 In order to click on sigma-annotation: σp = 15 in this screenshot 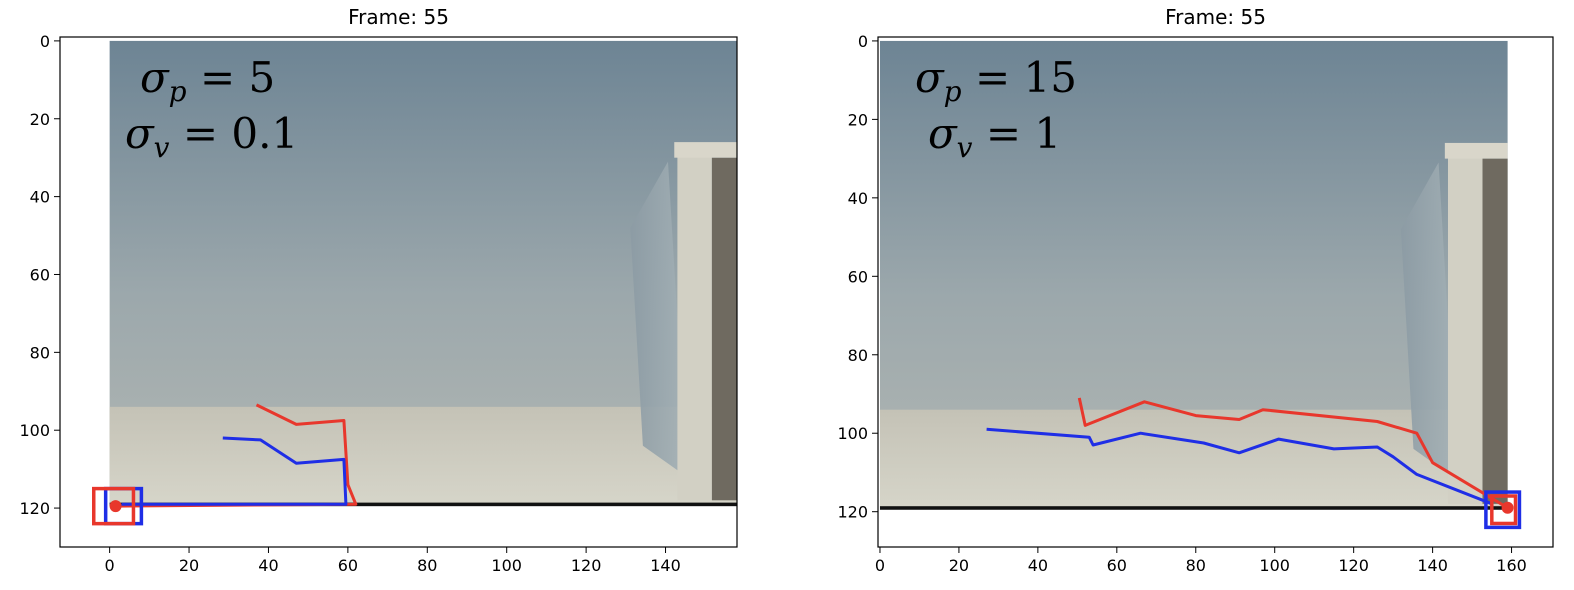, I will do `click(996, 80)`.